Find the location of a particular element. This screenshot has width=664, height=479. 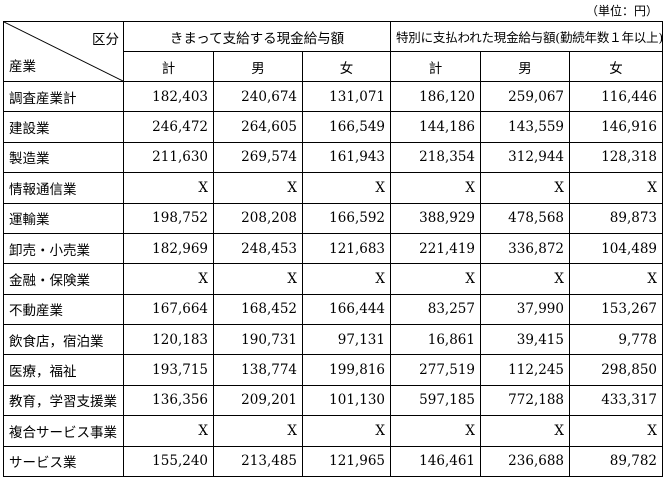

table-cell: 138,774 is located at coordinates (258, 370).